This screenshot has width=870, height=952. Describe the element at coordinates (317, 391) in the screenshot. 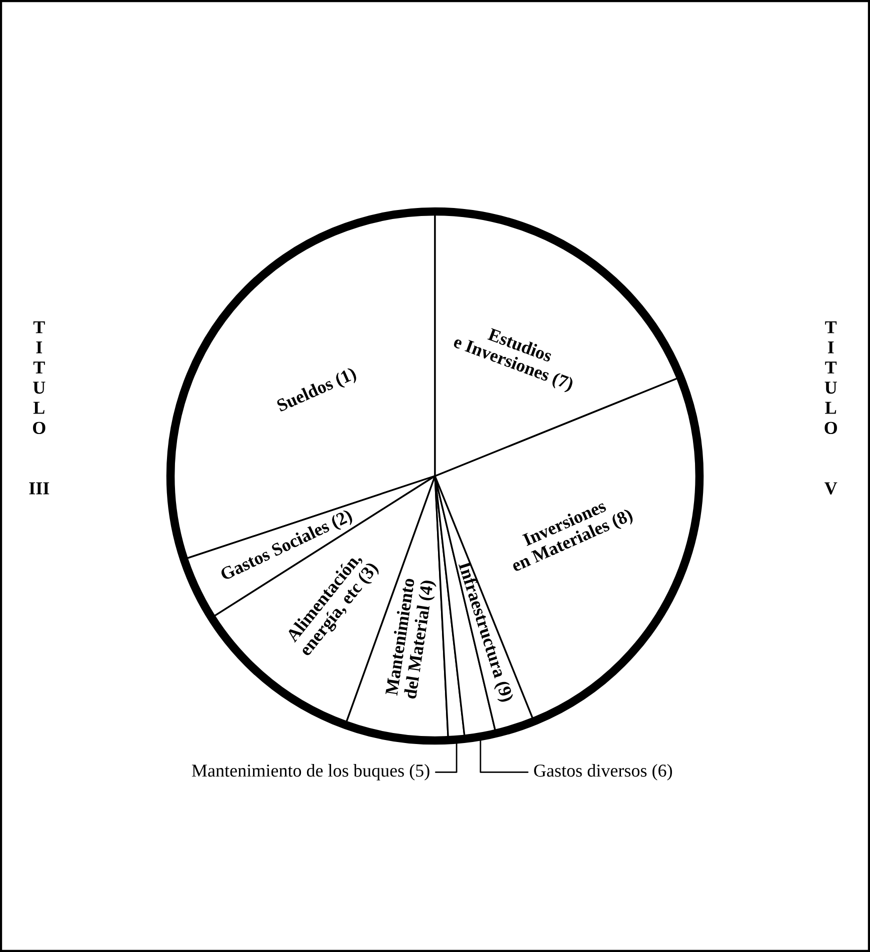

I see `slice-label: Sueldos (1)` at that location.